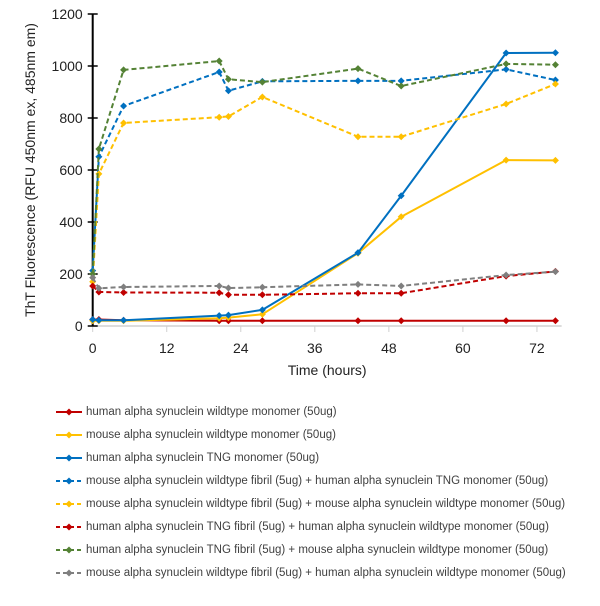 The width and height of the screenshot is (600, 606). What do you see at coordinates (71, 118) in the screenshot?
I see `y-tick-label: 800` at bounding box center [71, 118].